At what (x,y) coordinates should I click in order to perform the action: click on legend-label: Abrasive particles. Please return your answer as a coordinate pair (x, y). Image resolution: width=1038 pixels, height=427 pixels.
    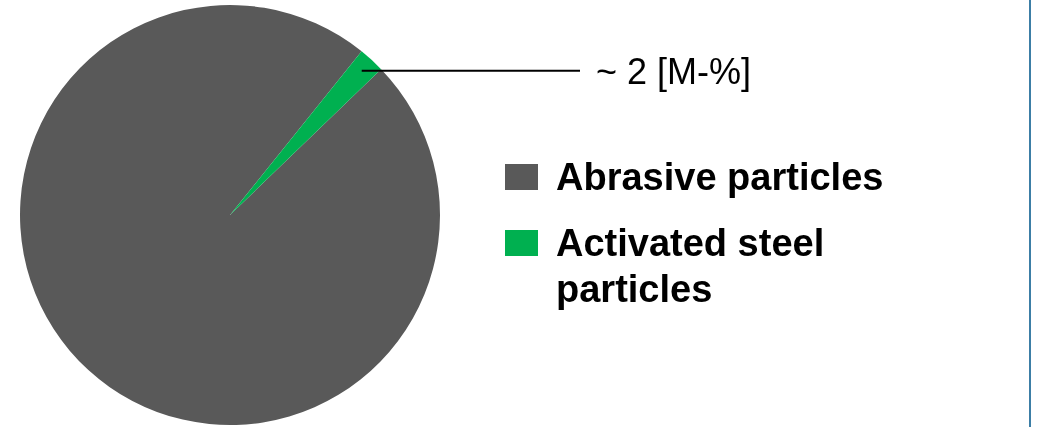
    Looking at the image, I should click on (720, 177).